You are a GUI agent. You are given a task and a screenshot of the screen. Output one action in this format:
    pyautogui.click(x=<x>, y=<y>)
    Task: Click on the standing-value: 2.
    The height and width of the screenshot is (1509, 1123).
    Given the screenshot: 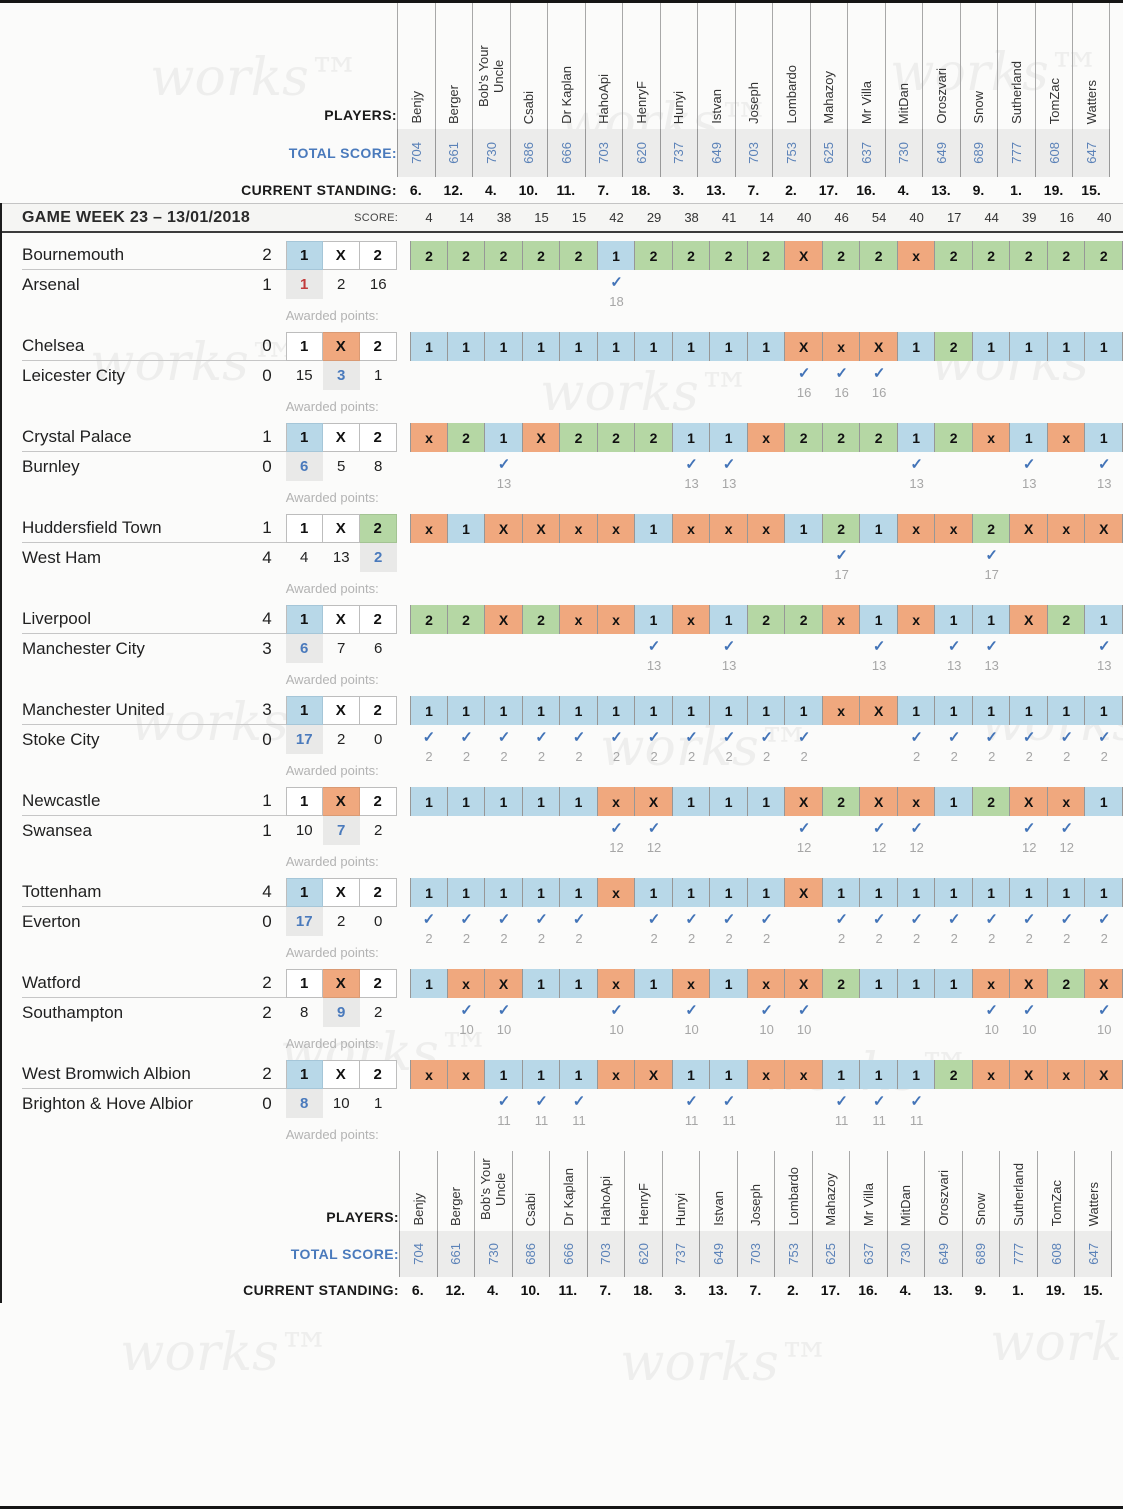 What is the action you would take?
    pyautogui.click(x=793, y=1290)
    